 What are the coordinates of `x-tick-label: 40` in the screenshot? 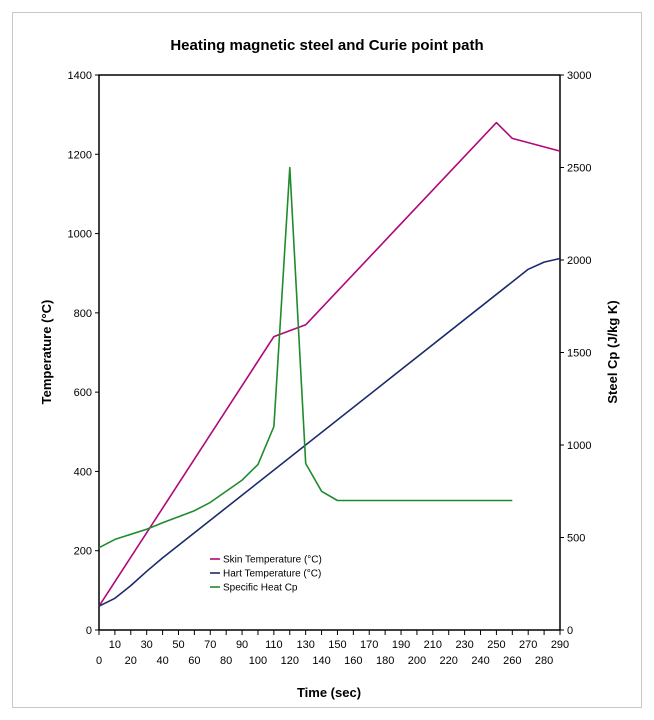 It's located at (162, 661).